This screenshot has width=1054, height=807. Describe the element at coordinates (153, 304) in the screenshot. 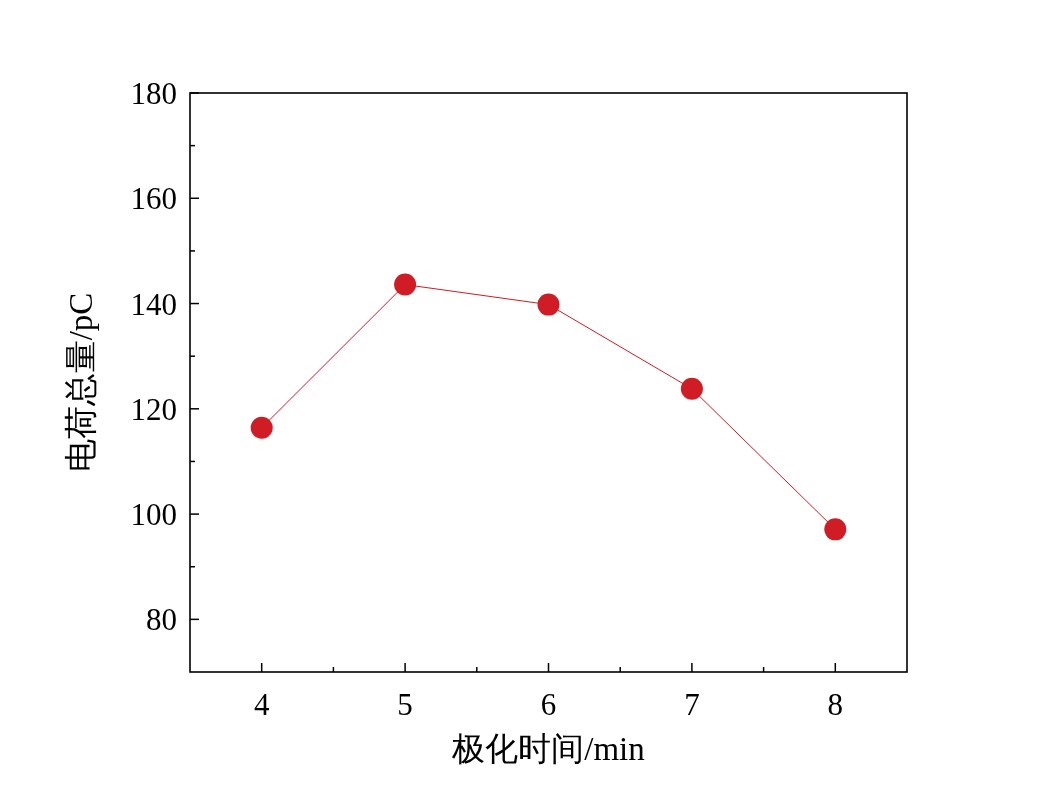

I see `y-tick-label: 140` at that location.